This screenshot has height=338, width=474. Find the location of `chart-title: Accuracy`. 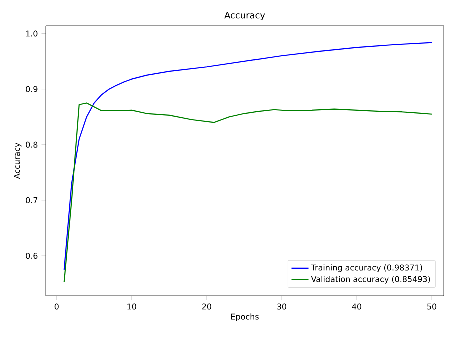

chart-title: Accuracy is located at coordinates (245, 16).